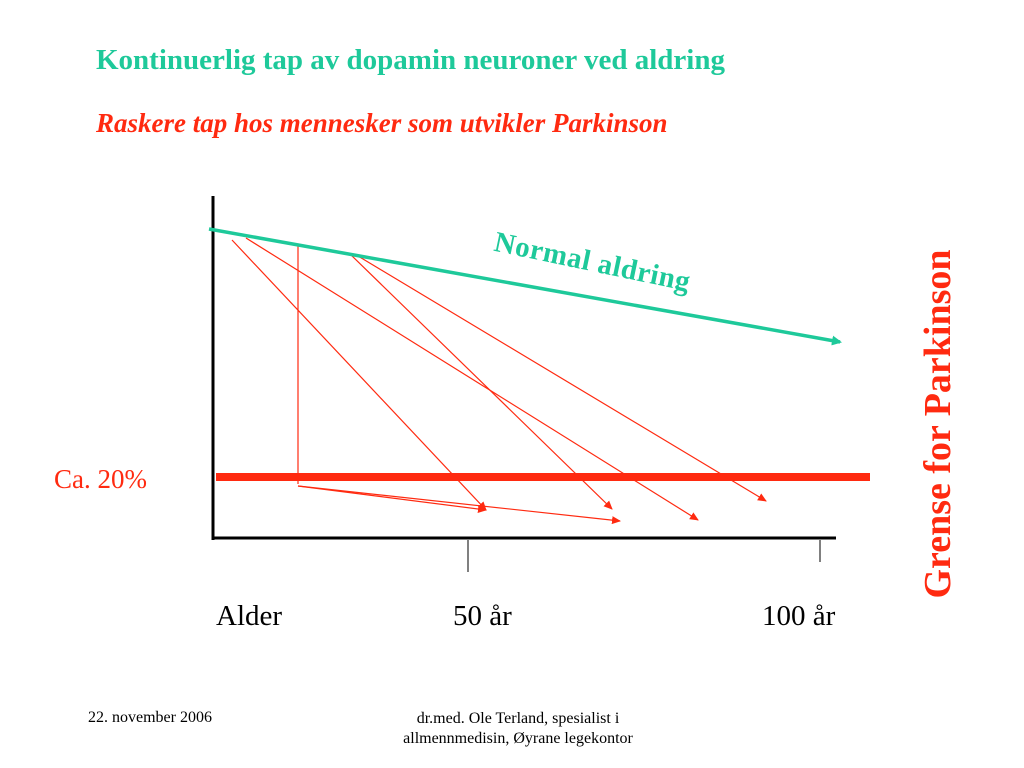 Image resolution: width=1024 pixels, height=768 pixels. I want to click on x-label-50: 50 år, so click(482, 616).